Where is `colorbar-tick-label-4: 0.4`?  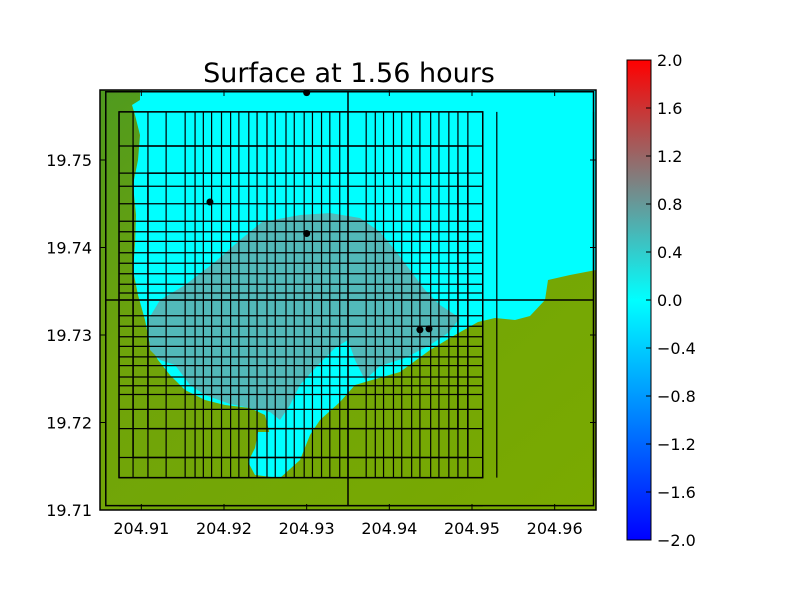 colorbar-tick-label-4: 0.4 is located at coordinates (669, 252).